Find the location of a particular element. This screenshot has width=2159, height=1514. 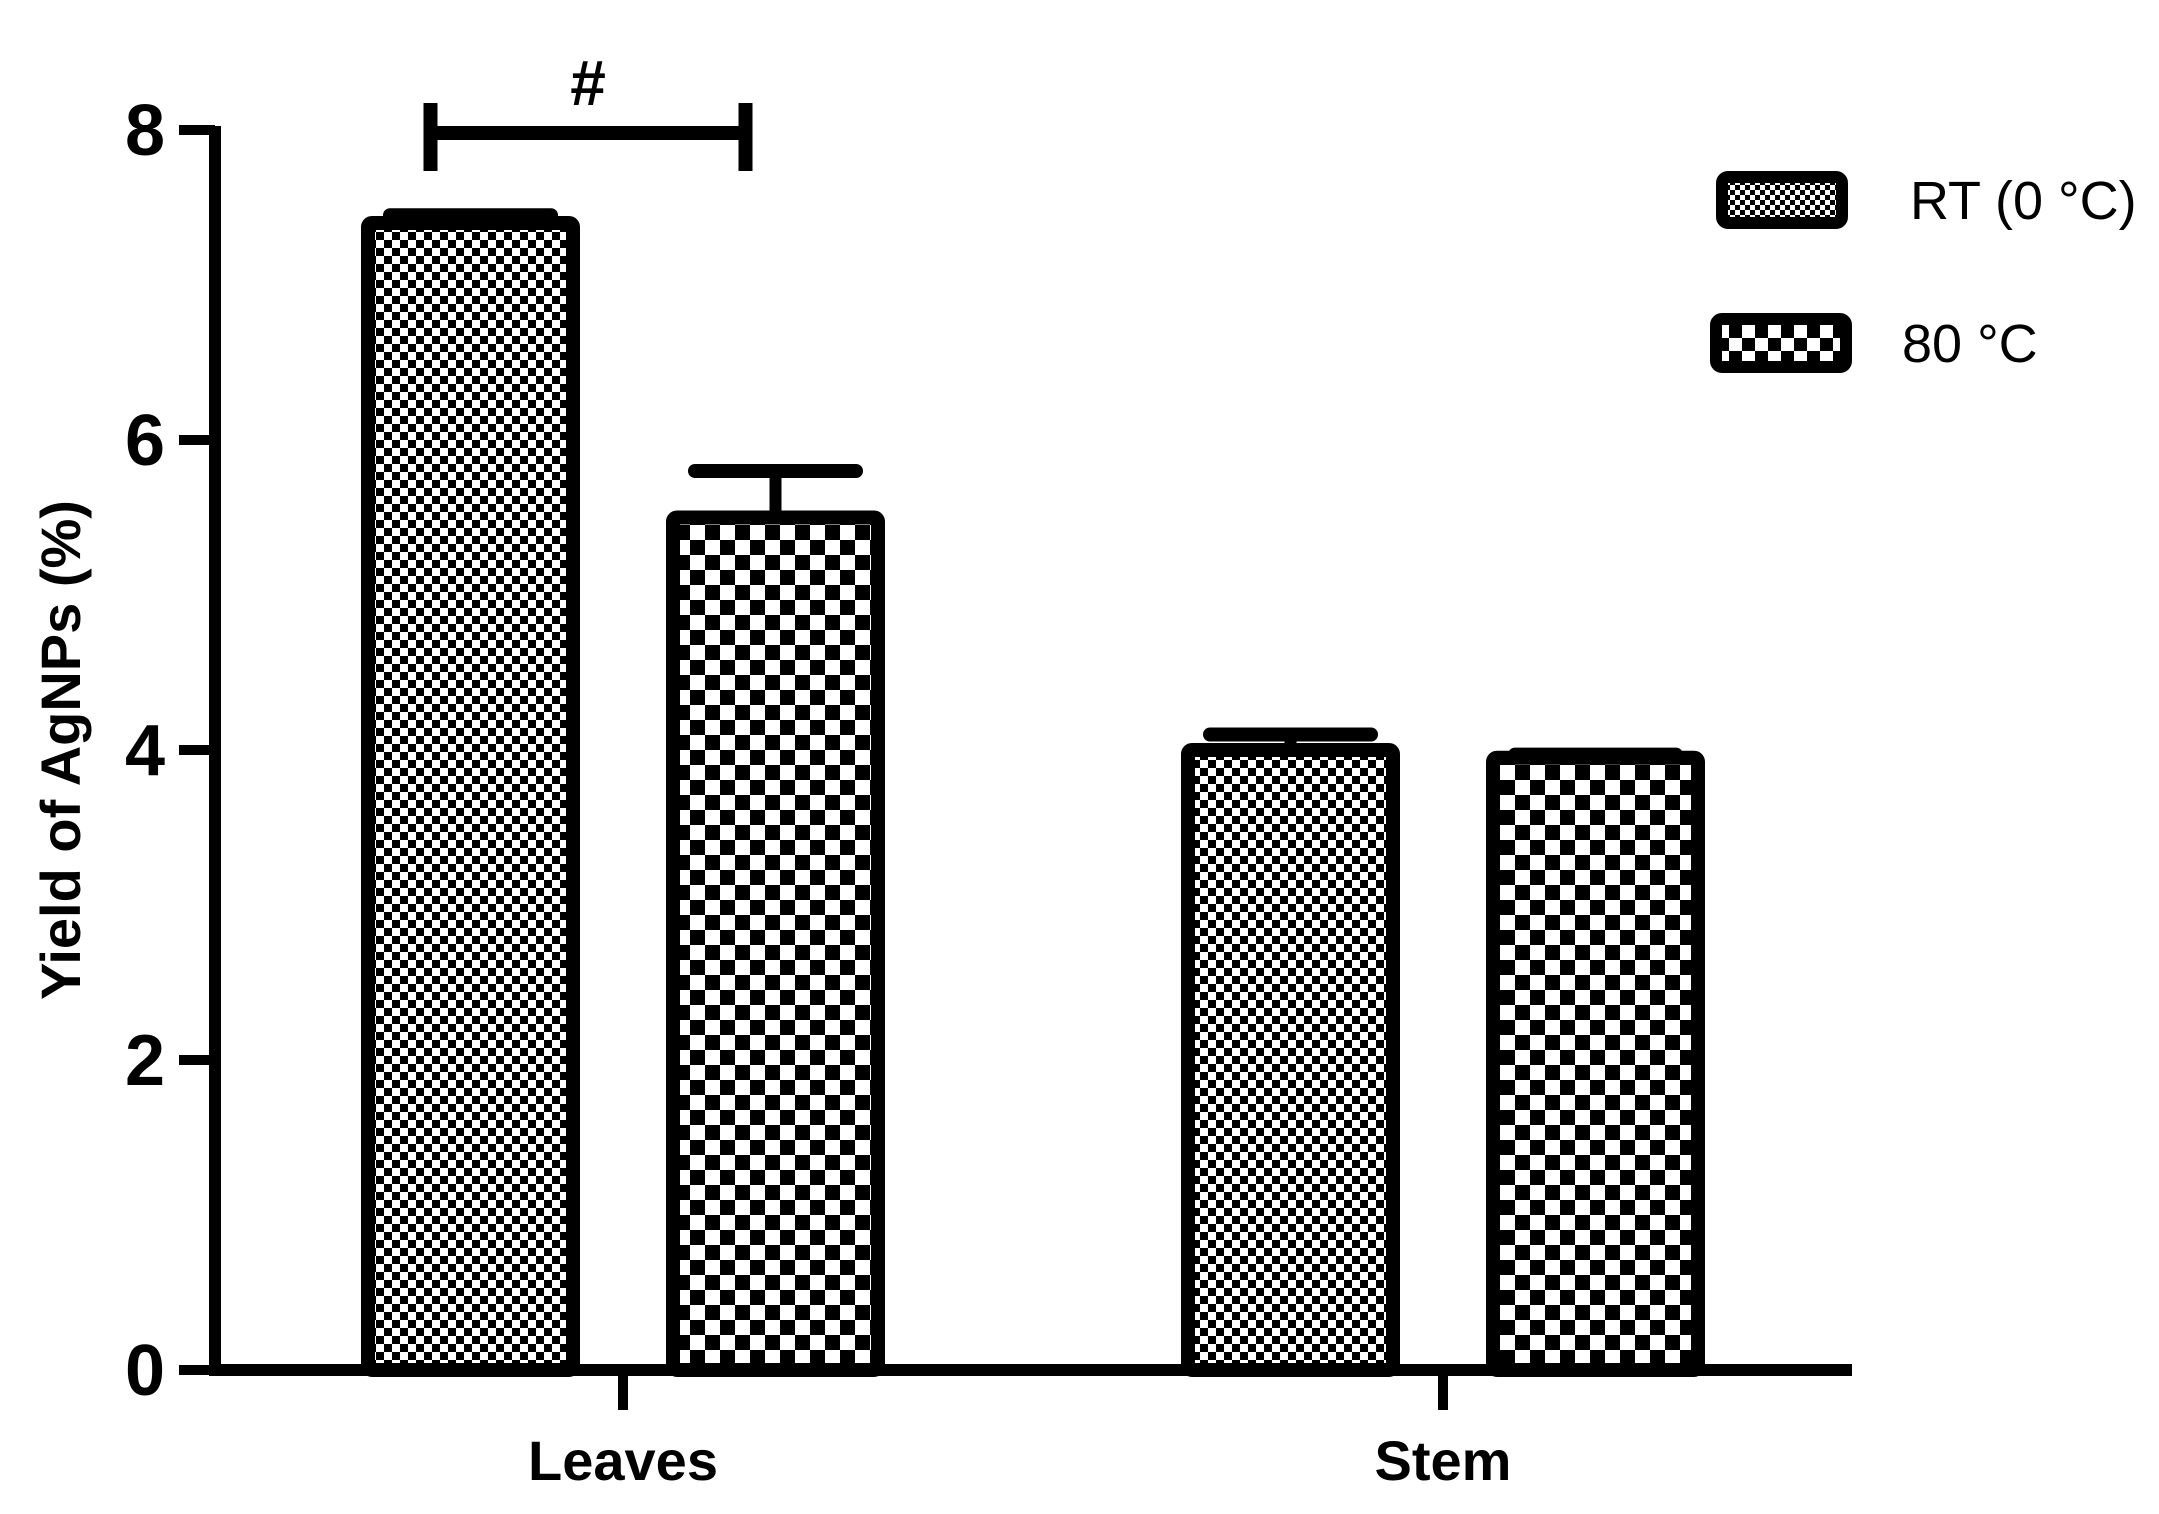

legend-item-0: RT (0 °C) is located at coordinates (1926, 201).